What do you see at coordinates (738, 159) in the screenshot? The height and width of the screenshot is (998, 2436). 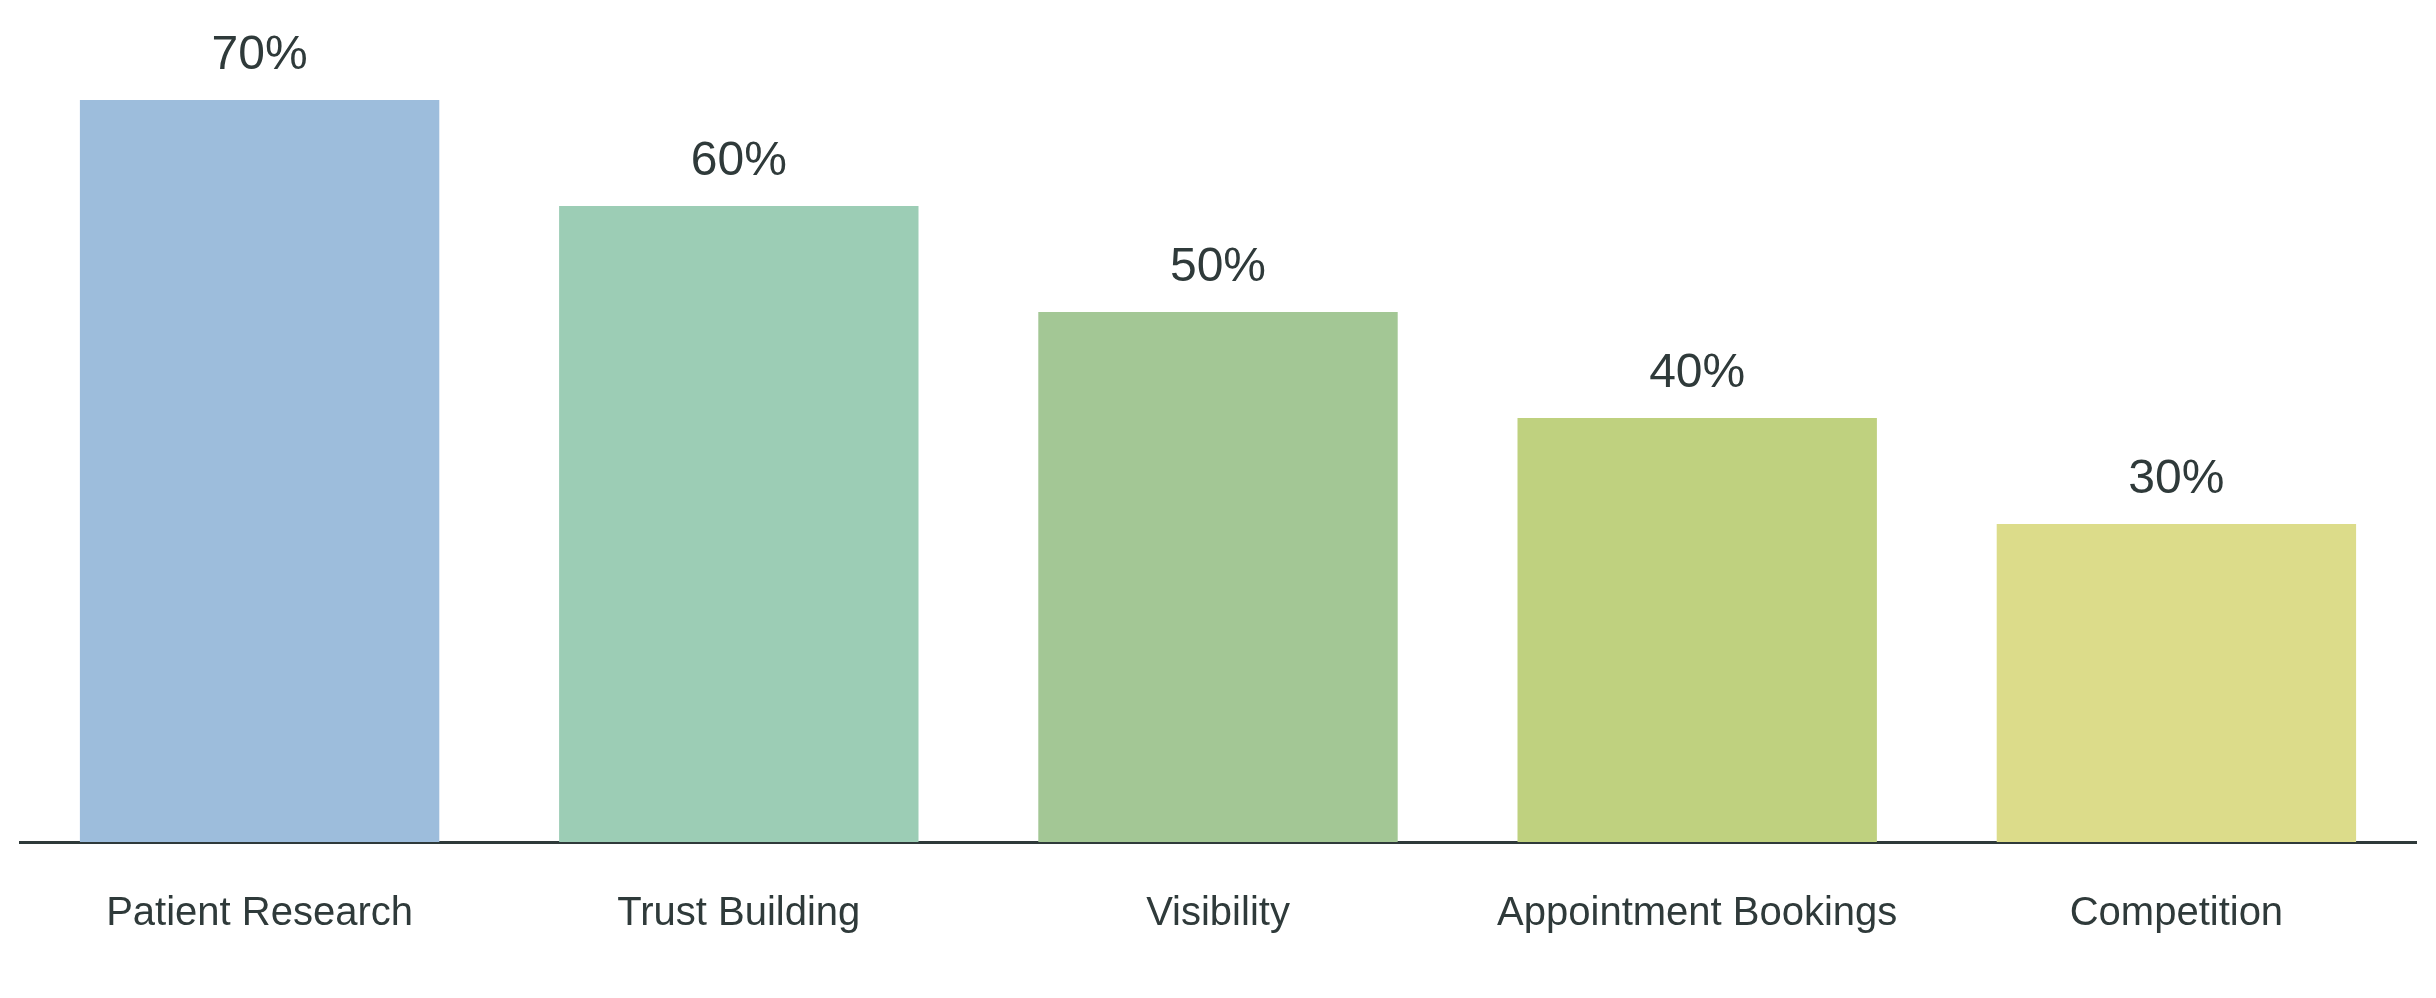 I see `data-label: 60%` at bounding box center [738, 159].